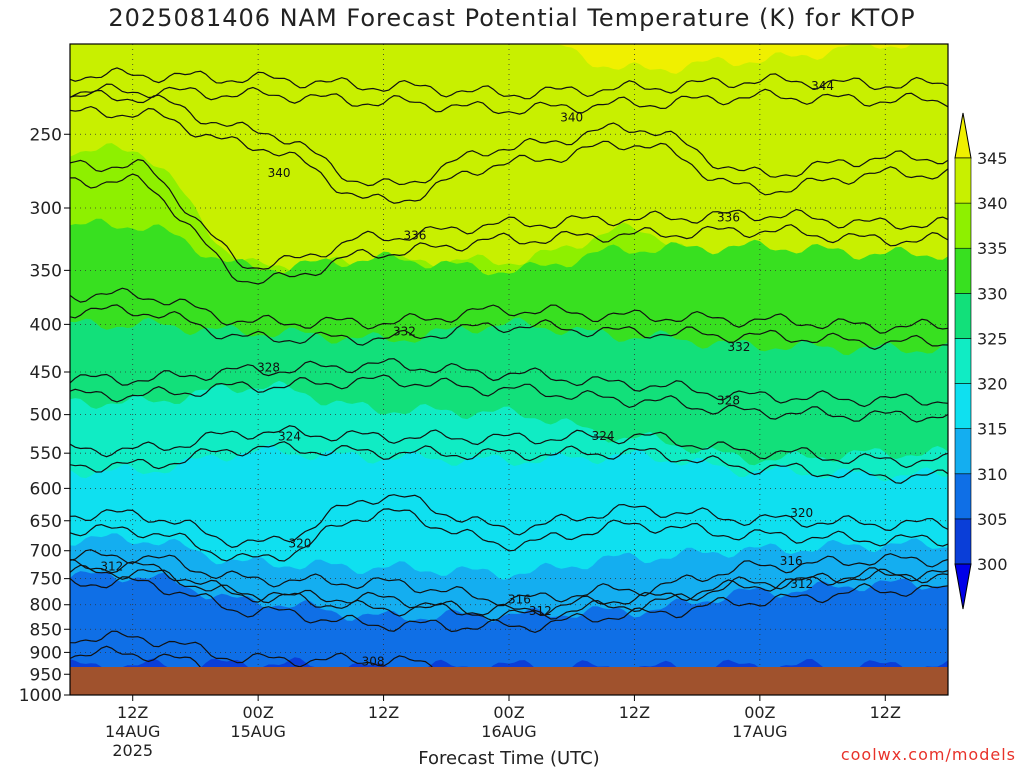 Image resolution: width=1024 pixels, height=768 pixels. Describe the element at coordinates (992, 564) in the screenshot. I see `colorbar-label: 300` at that location.